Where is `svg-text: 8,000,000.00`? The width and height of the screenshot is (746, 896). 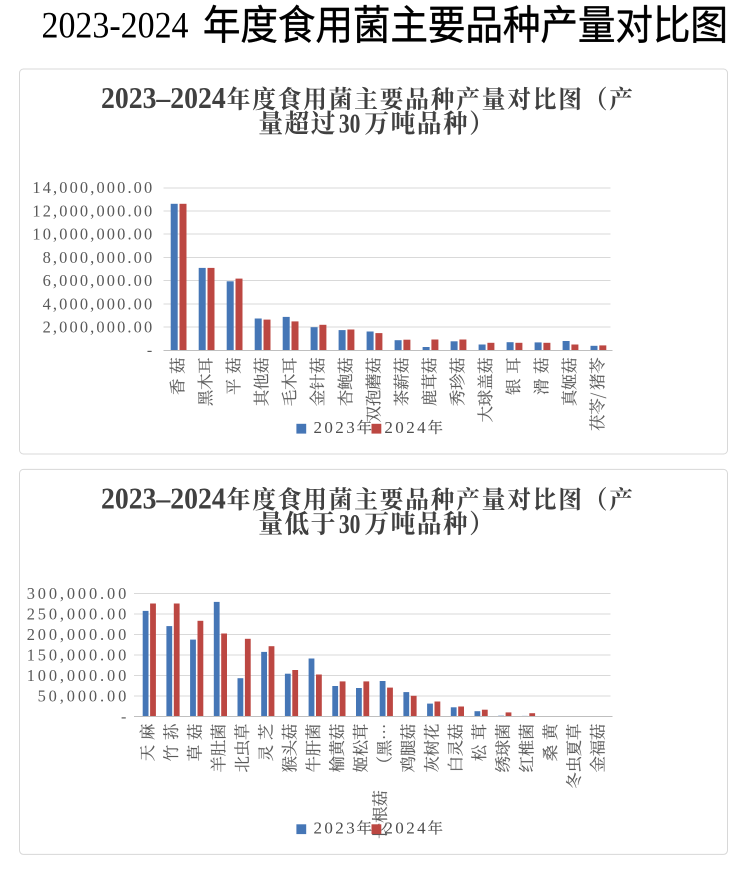
svg-text: 8,000,000.00 is located at coordinates (98, 257).